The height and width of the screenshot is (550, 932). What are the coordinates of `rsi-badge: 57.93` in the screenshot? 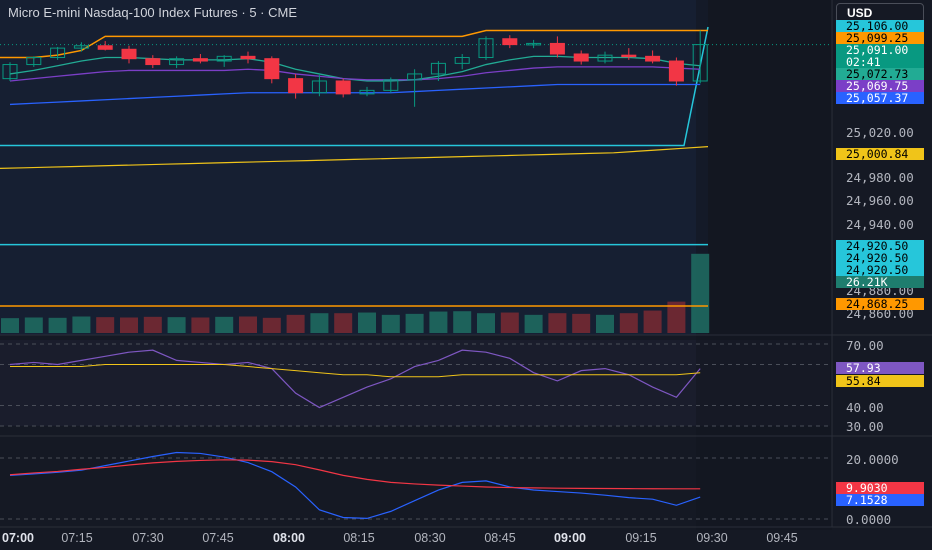 It's located at (880, 368).